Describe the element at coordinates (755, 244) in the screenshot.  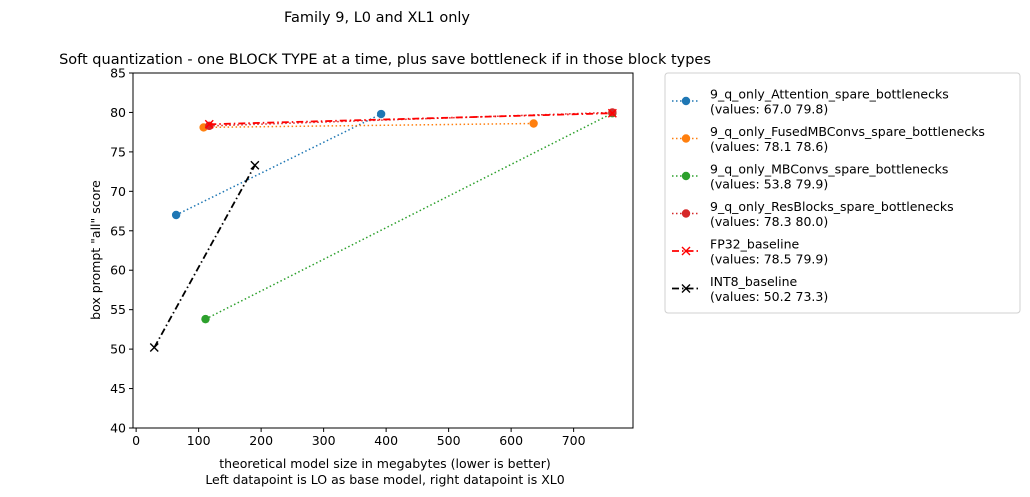
I see `legend-label-4: FP32_baseline` at that location.